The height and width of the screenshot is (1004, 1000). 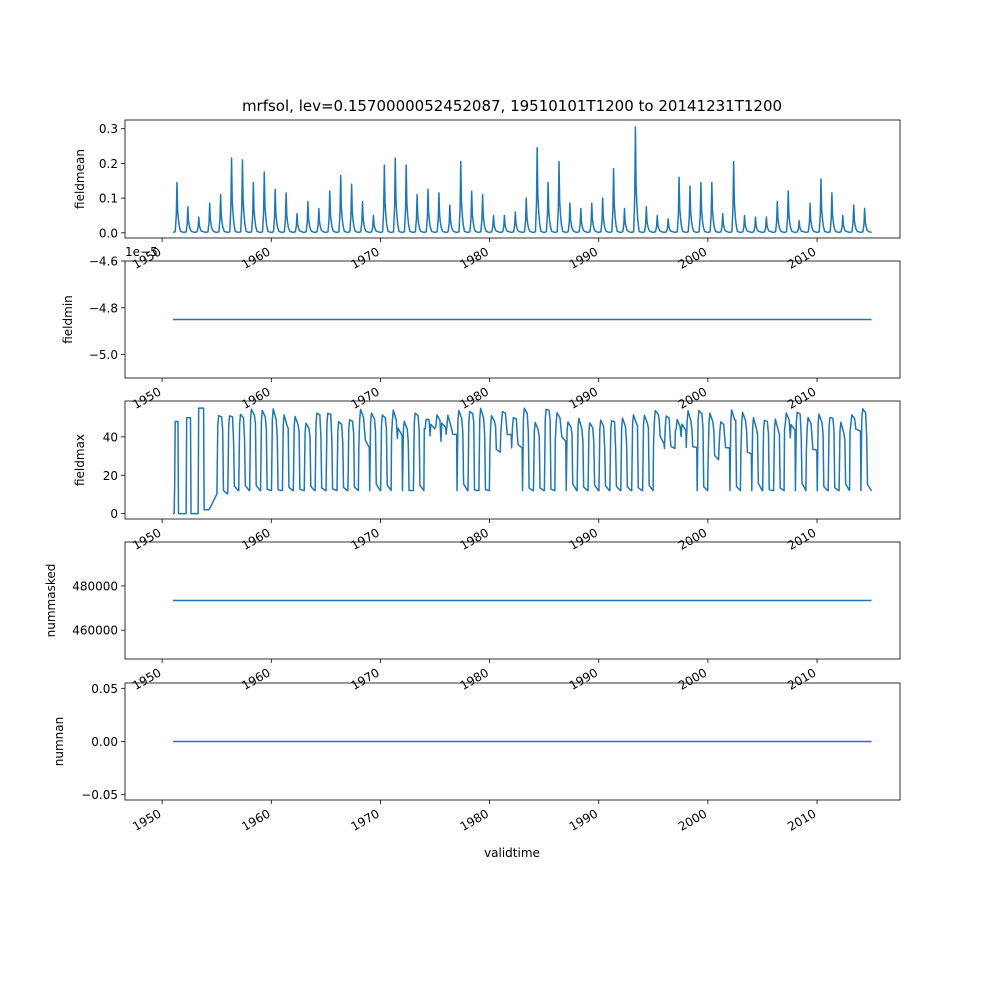 What do you see at coordinates (104, 689) in the screenshot?
I see `y-tick-label: 0.05` at bounding box center [104, 689].